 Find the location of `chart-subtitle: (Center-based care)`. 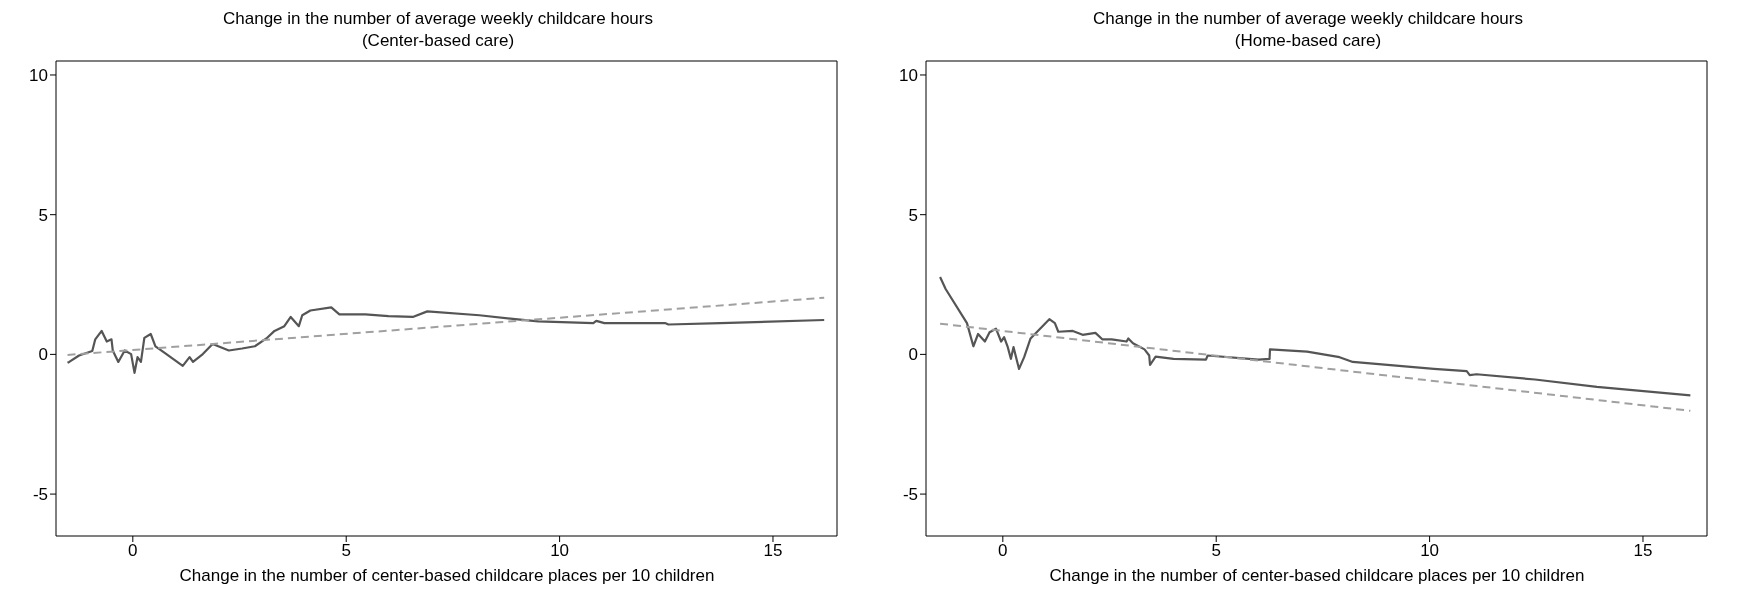

chart-subtitle: (Center-based care) is located at coordinates (438, 41).